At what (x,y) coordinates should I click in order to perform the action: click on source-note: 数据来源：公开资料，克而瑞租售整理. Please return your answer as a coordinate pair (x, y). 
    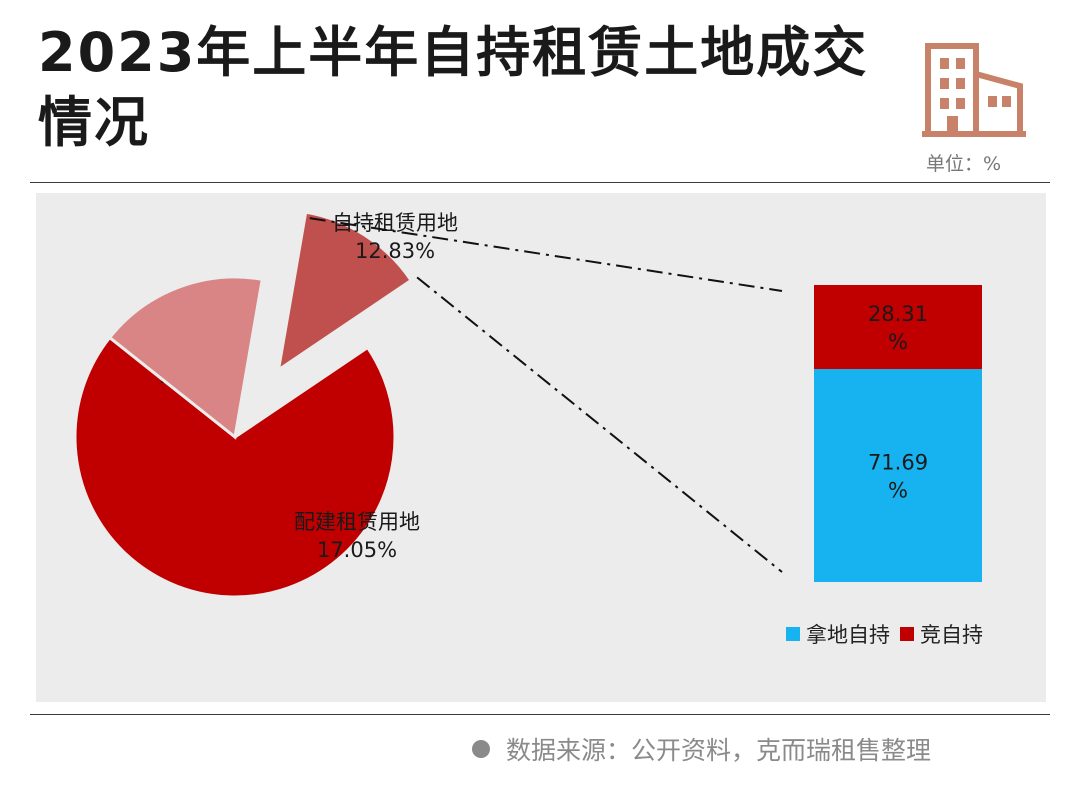
    Looking at the image, I should click on (701, 749).